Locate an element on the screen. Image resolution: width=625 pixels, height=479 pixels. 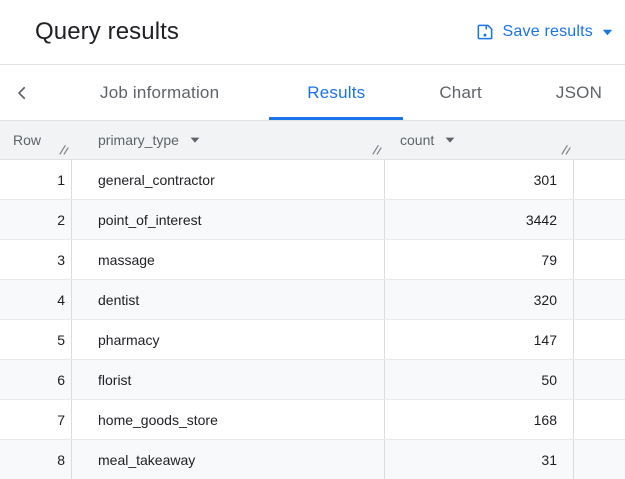
row-number-cell: 6 is located at coordinates (36, 379).